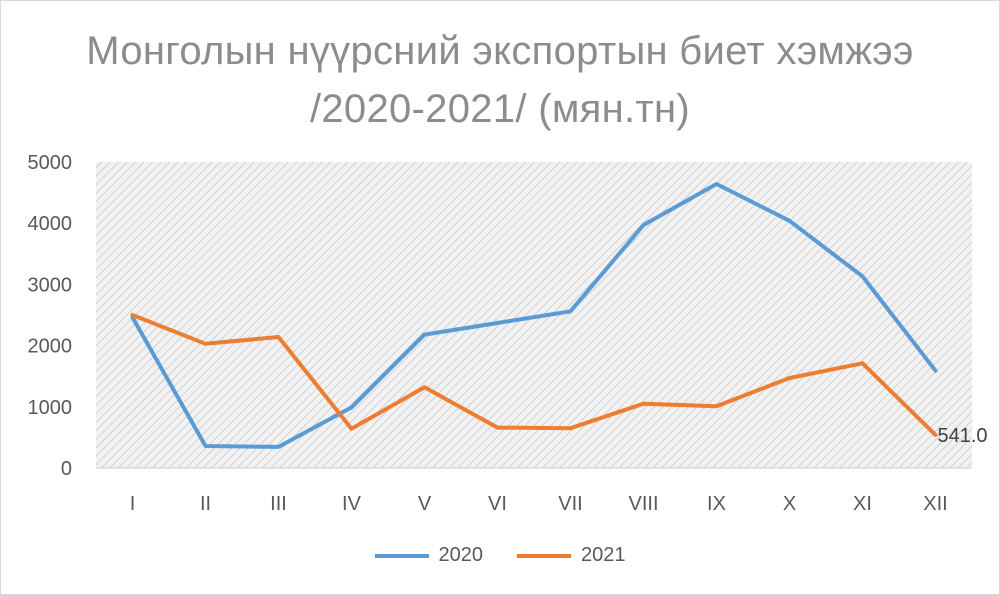 The image size is (1000, 595). What do you see at coordinates (603, 555) in the screenshot?
I see `legend-label: 2021` at bounding box center [603, 555].